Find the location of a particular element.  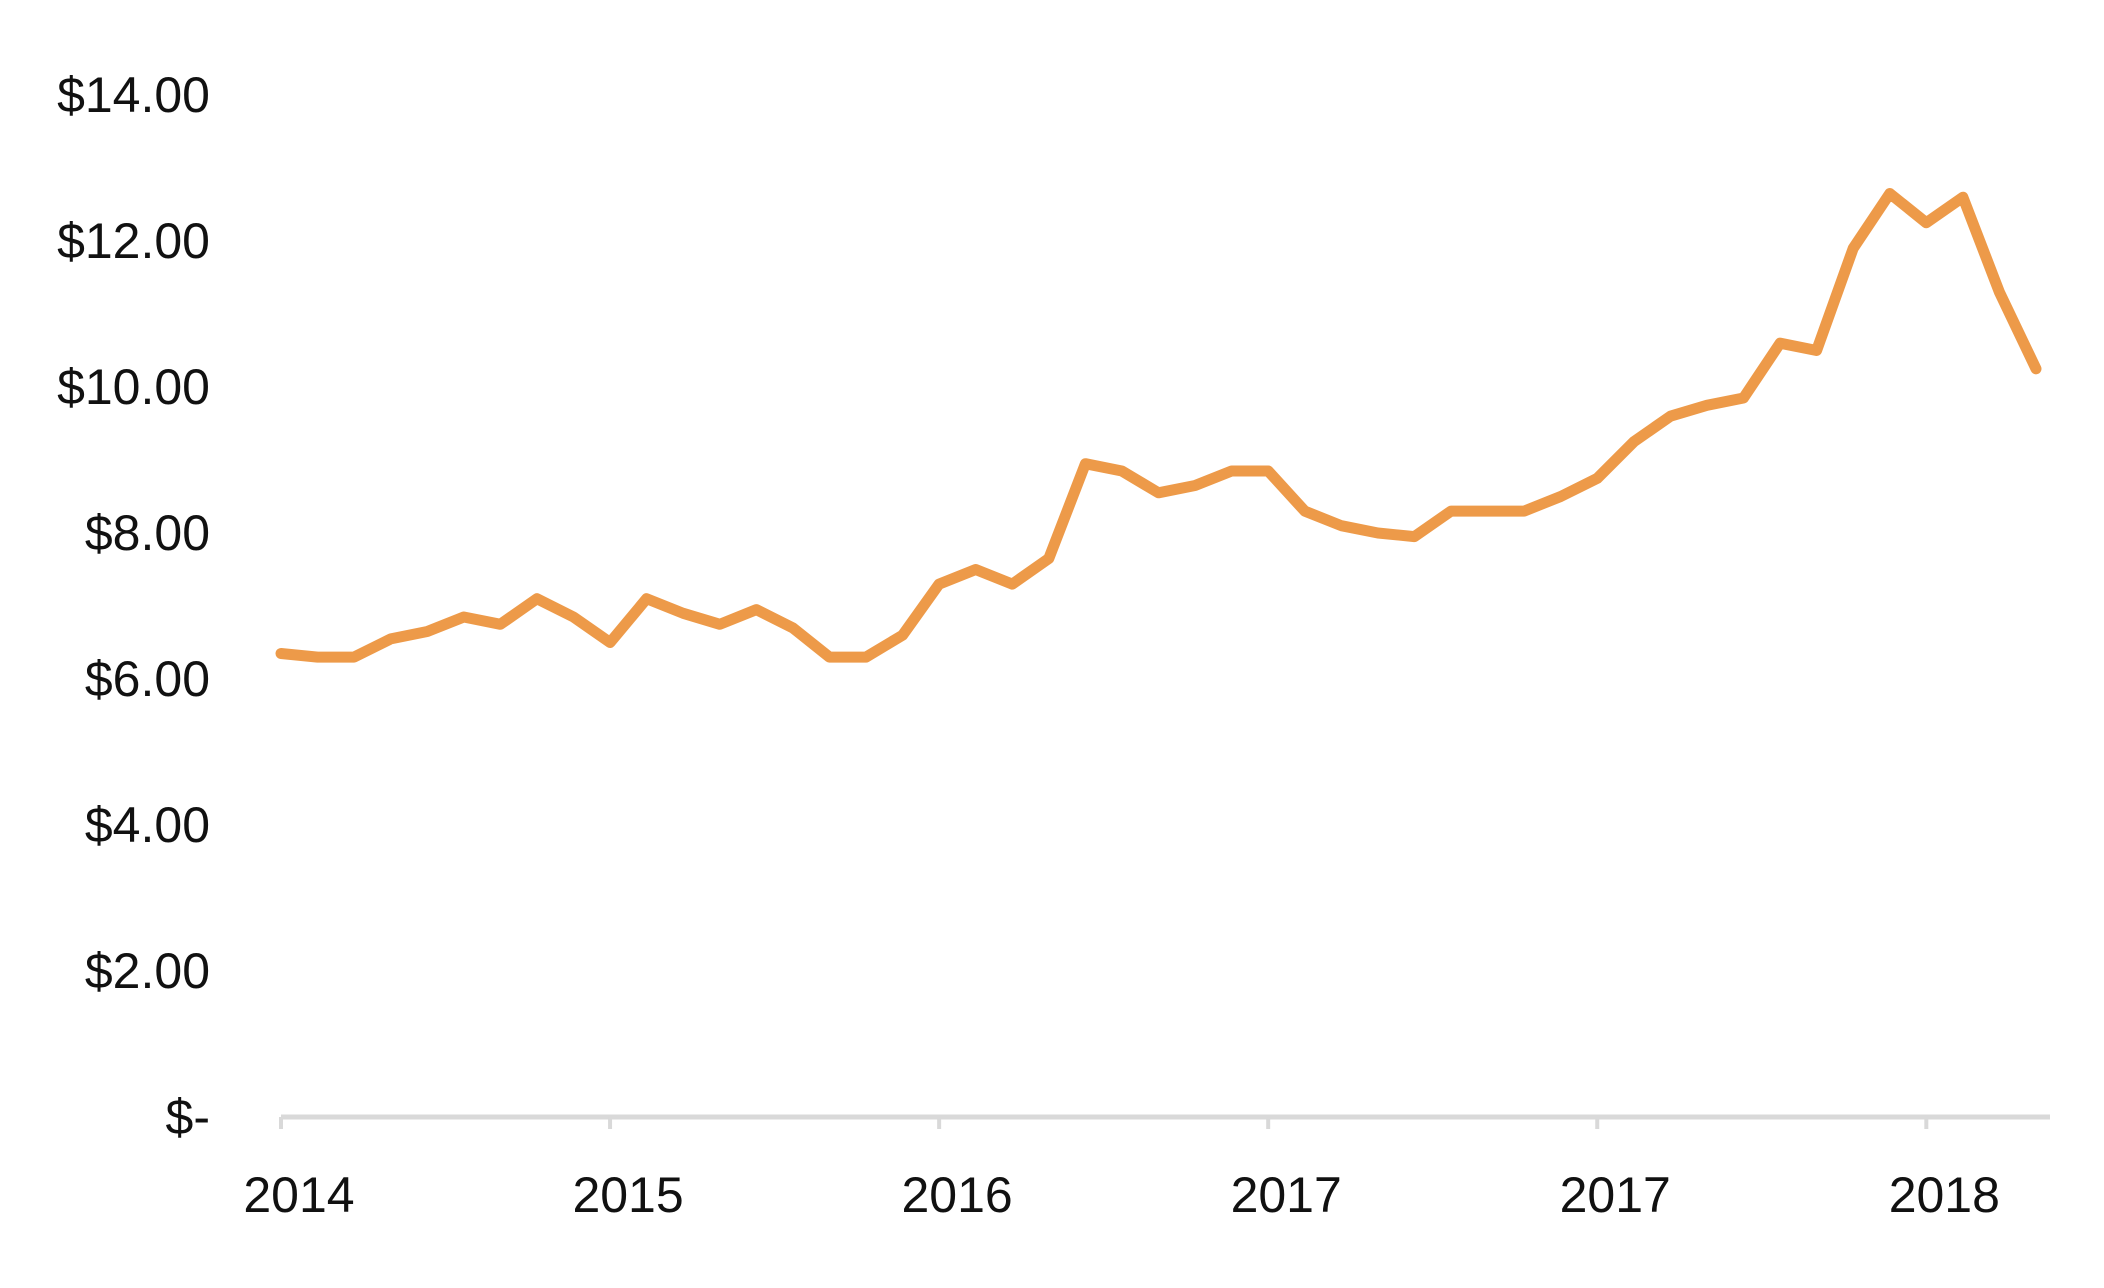

x-tick-label: 2015 is located at coordinates (627, 1195).